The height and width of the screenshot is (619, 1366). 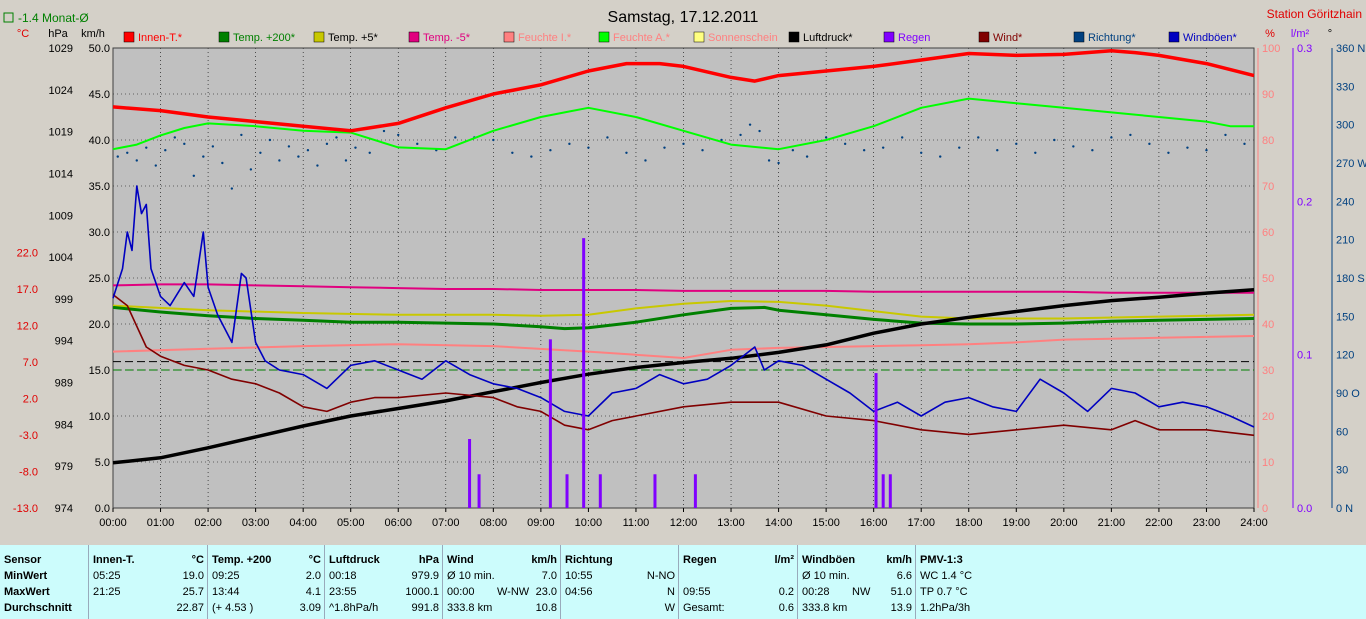 What do you see at coordinates (61, 133) in the screenshot?
I see `pressure-tick-label: 1019` at bounding box center [61, 133].